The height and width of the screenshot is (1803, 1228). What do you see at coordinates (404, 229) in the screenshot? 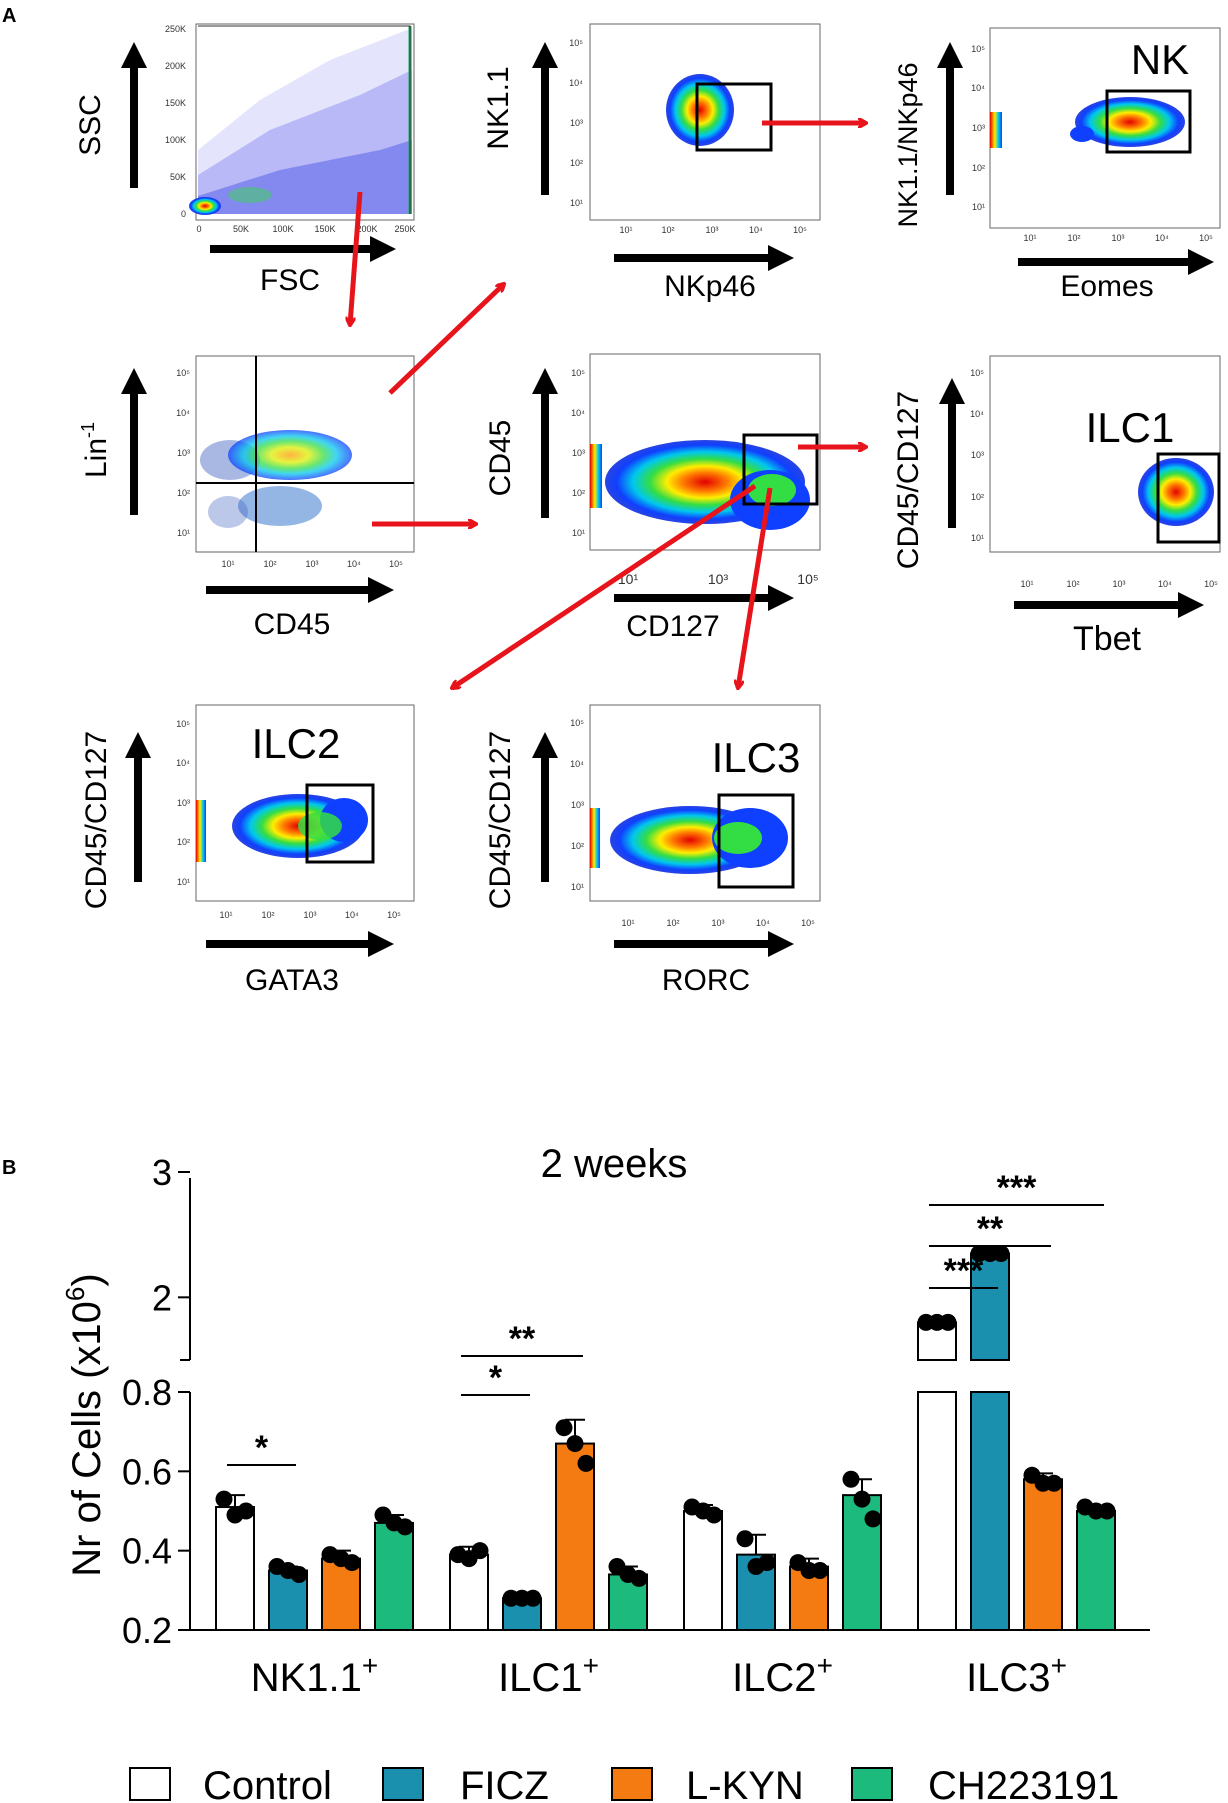
I see `svg-text: 250K` at bounding box center [404, 229].